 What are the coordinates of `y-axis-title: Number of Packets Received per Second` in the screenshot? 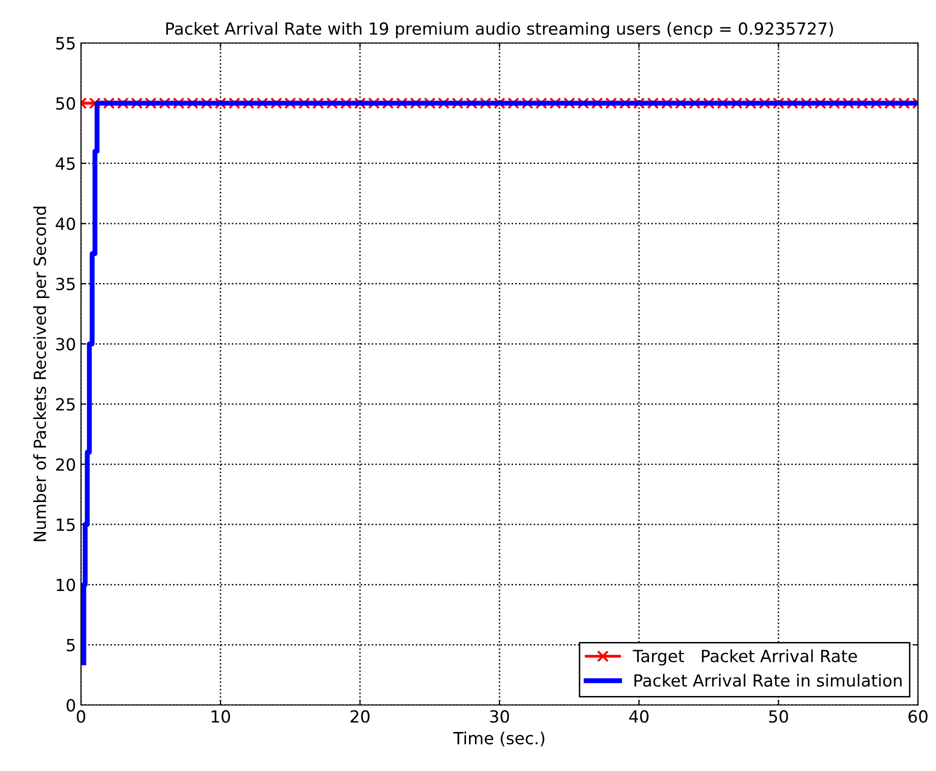 It's located at (41, 374).